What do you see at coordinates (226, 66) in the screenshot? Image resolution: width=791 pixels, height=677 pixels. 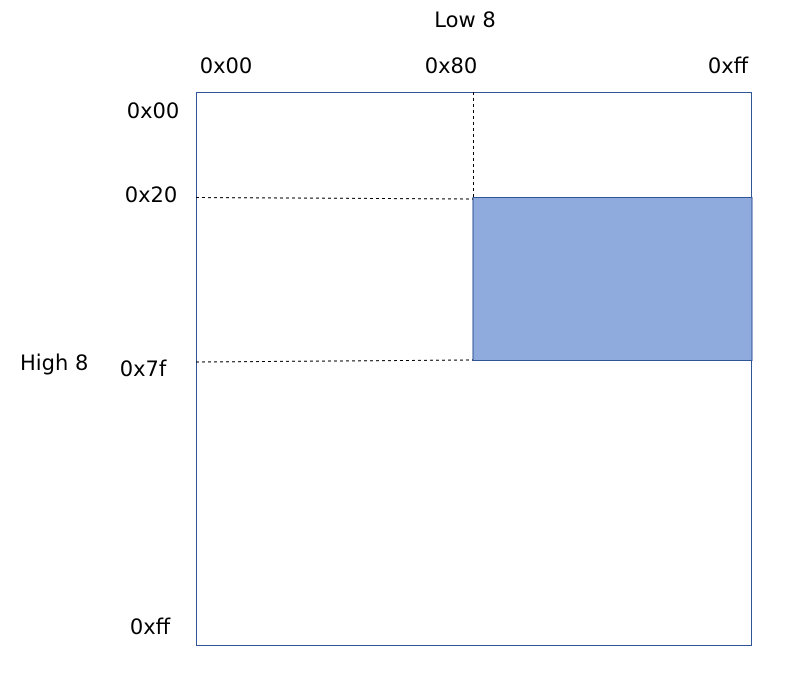 I see `column-label-0x00: 0x00` at bounding box center [226, 66].